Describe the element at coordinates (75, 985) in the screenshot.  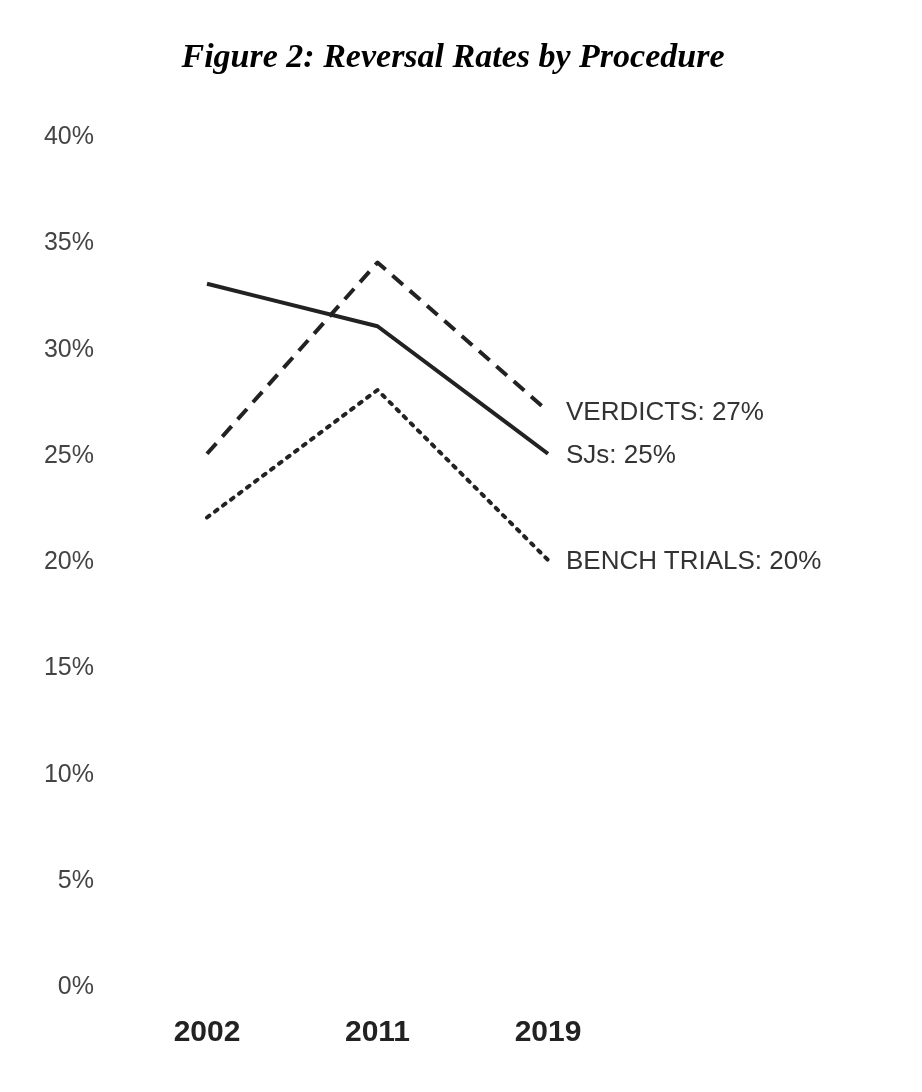
I see `y-tick-label: 0%` at that location.